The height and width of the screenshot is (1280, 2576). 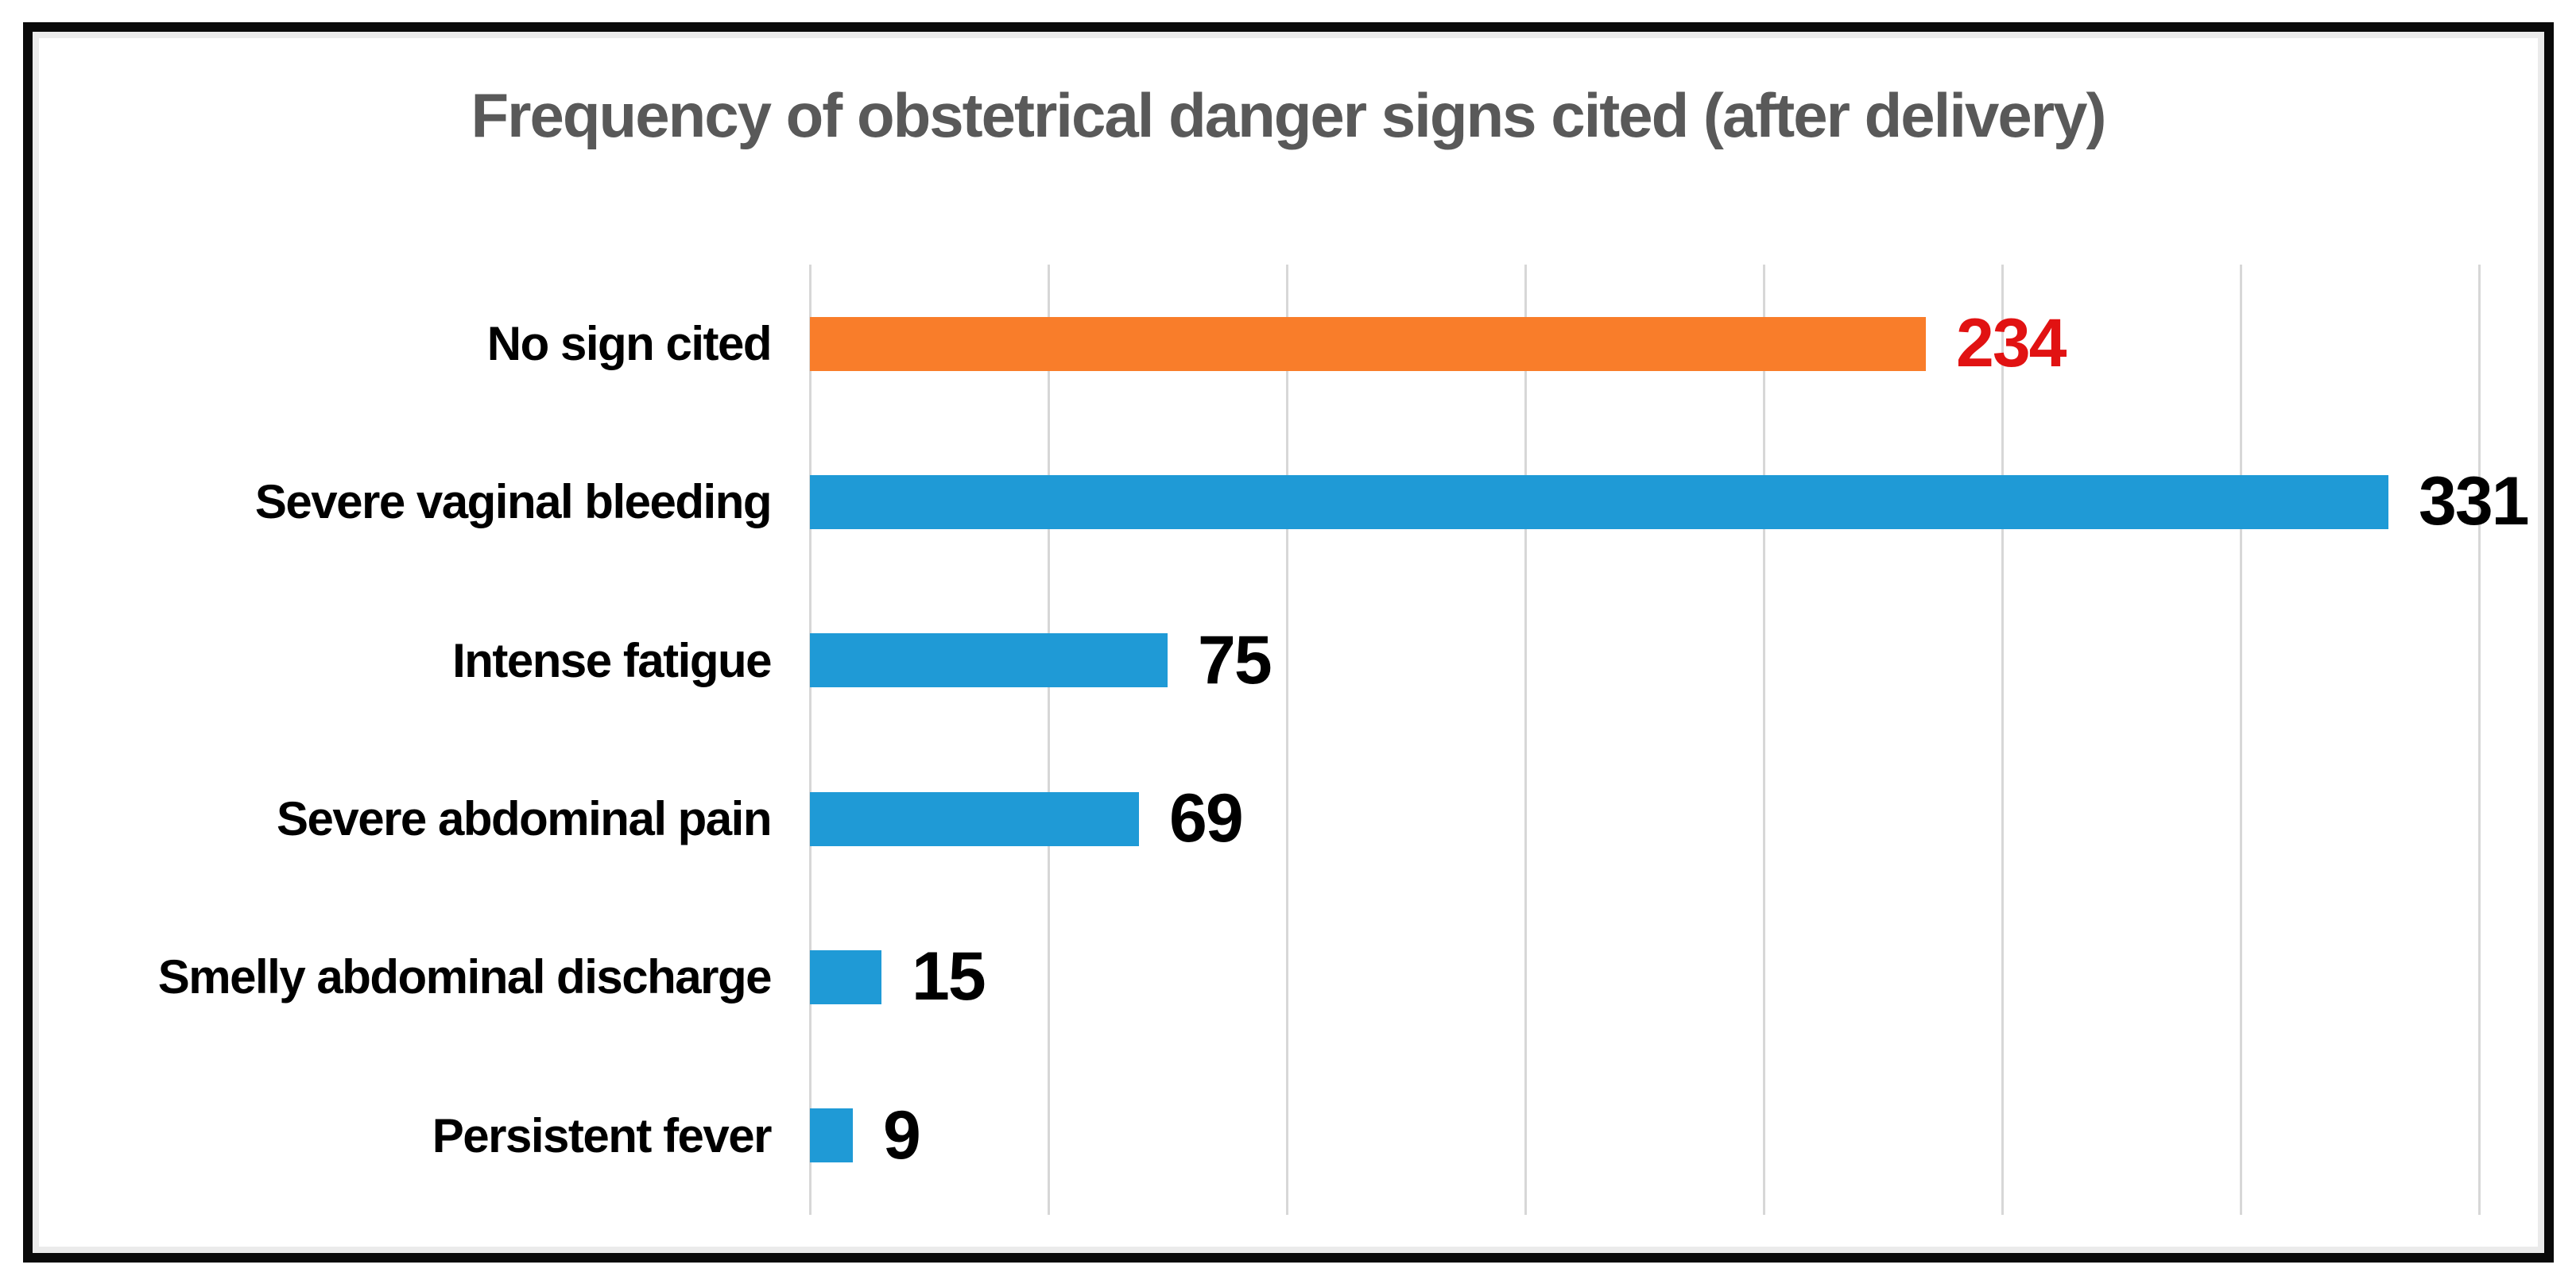 What do you see at coordinates (1235, 659) in the screenshot?
I see `value-label: 75` at bounding box center [1235, 659].